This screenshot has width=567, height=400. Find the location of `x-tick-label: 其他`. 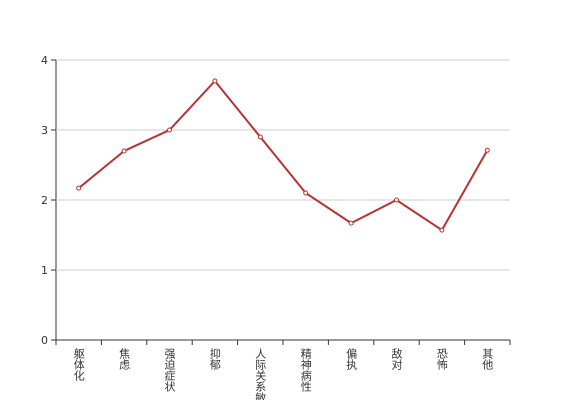

x-tick-label: 其他 is located at coordinates (487, 359).